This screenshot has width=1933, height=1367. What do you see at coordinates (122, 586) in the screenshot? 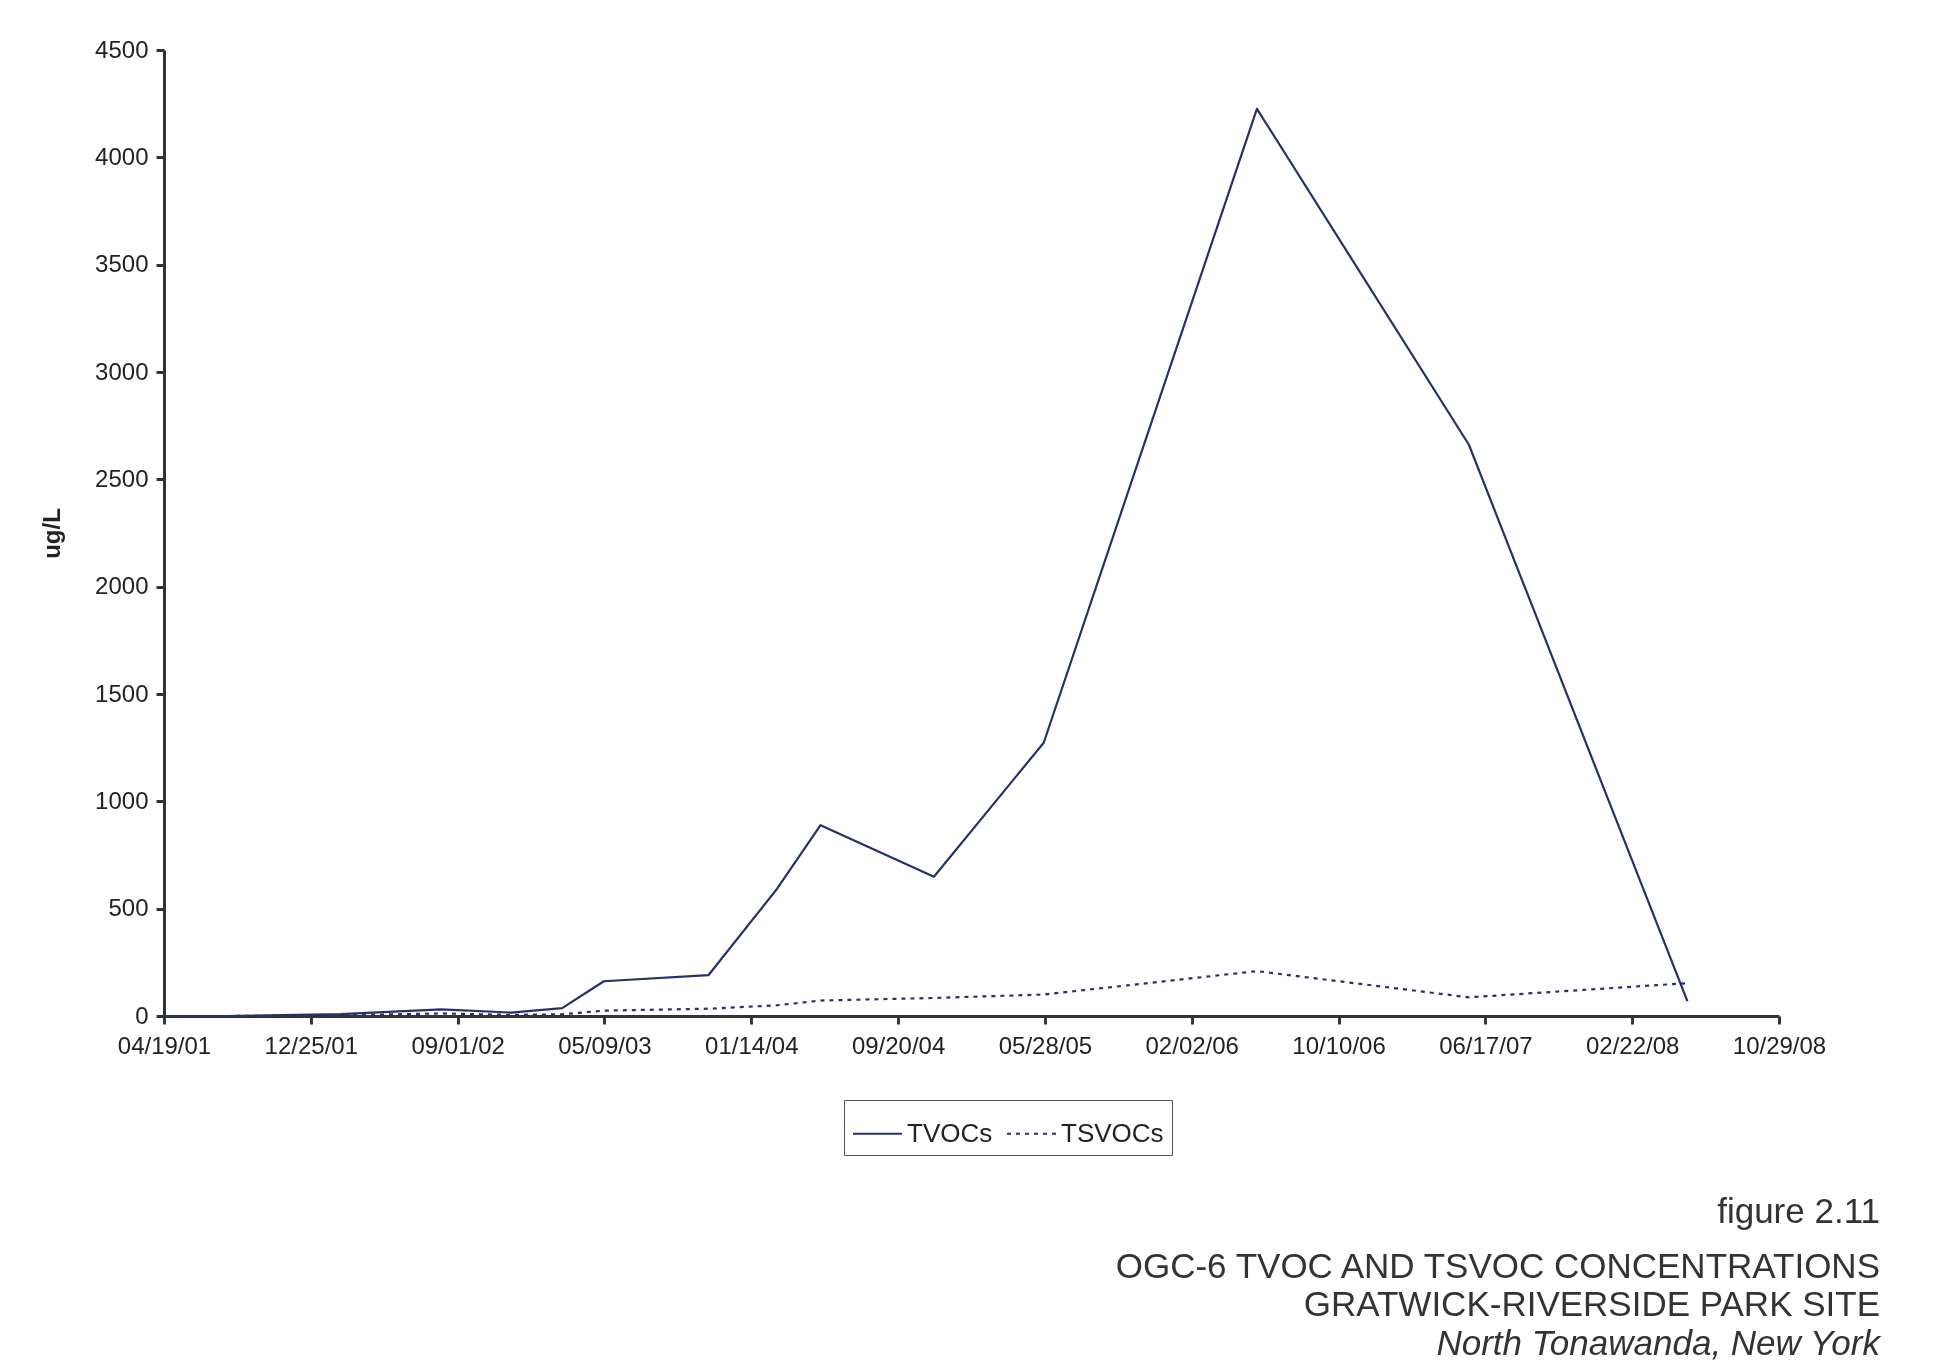
I see `y-tick-label: 2000` at bounding box center [122, 586].